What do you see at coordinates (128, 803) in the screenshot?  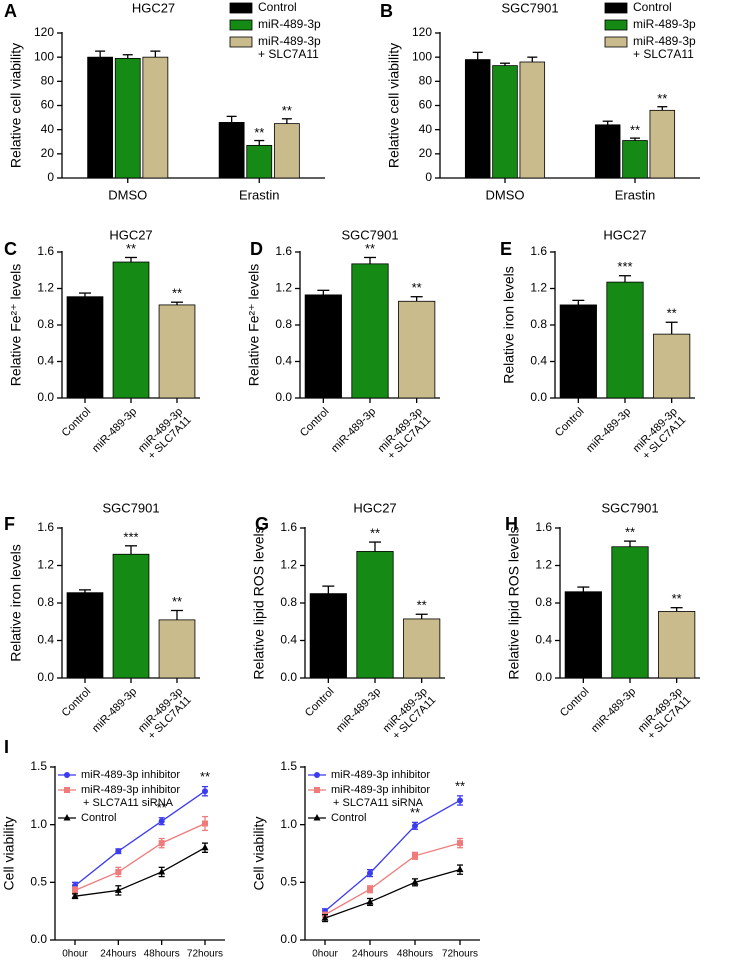 I see `legend-label: + SLC7A11 siRNA` at bounding box center [128, 803].